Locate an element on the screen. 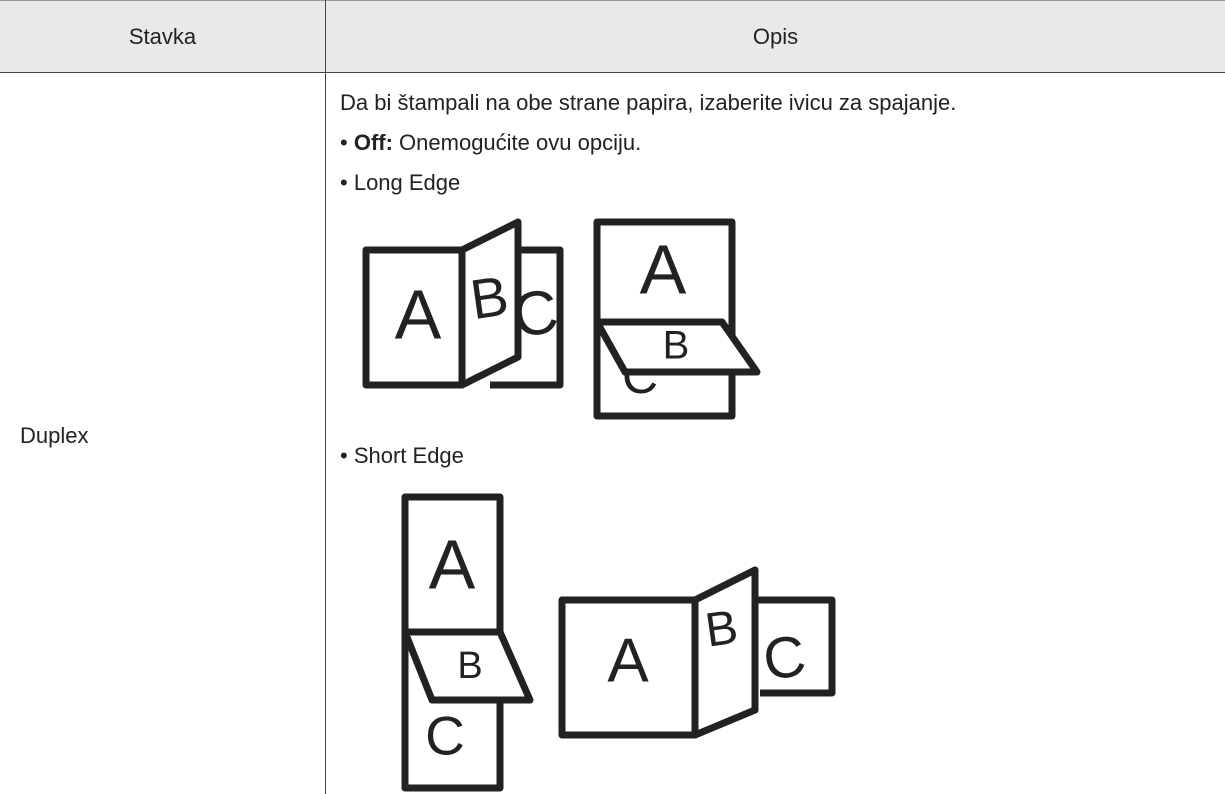 The width and height of the screenshot is (1225, 794). item-name: Duplex is located at coordinates (54, 435).